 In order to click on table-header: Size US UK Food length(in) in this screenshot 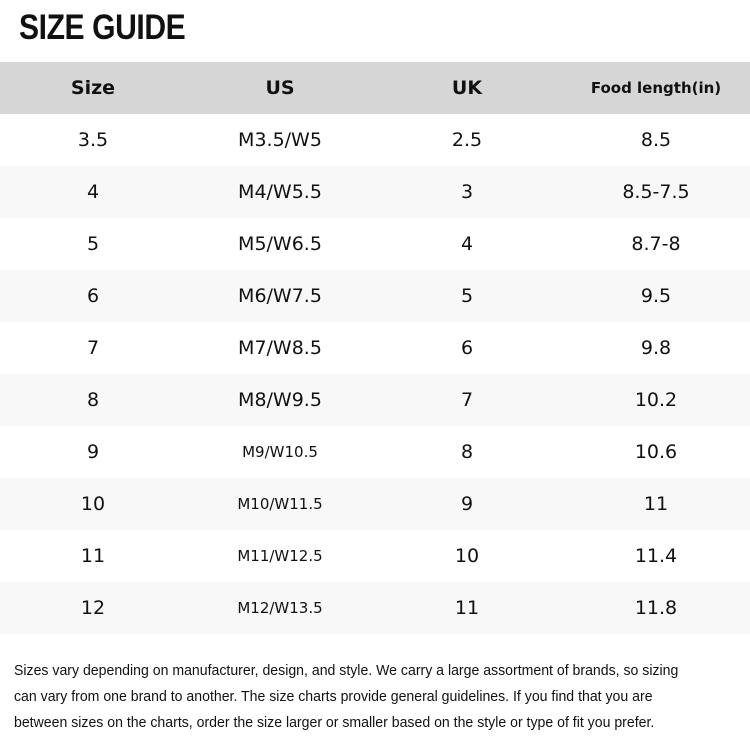, I will do `click(375, 88)`.